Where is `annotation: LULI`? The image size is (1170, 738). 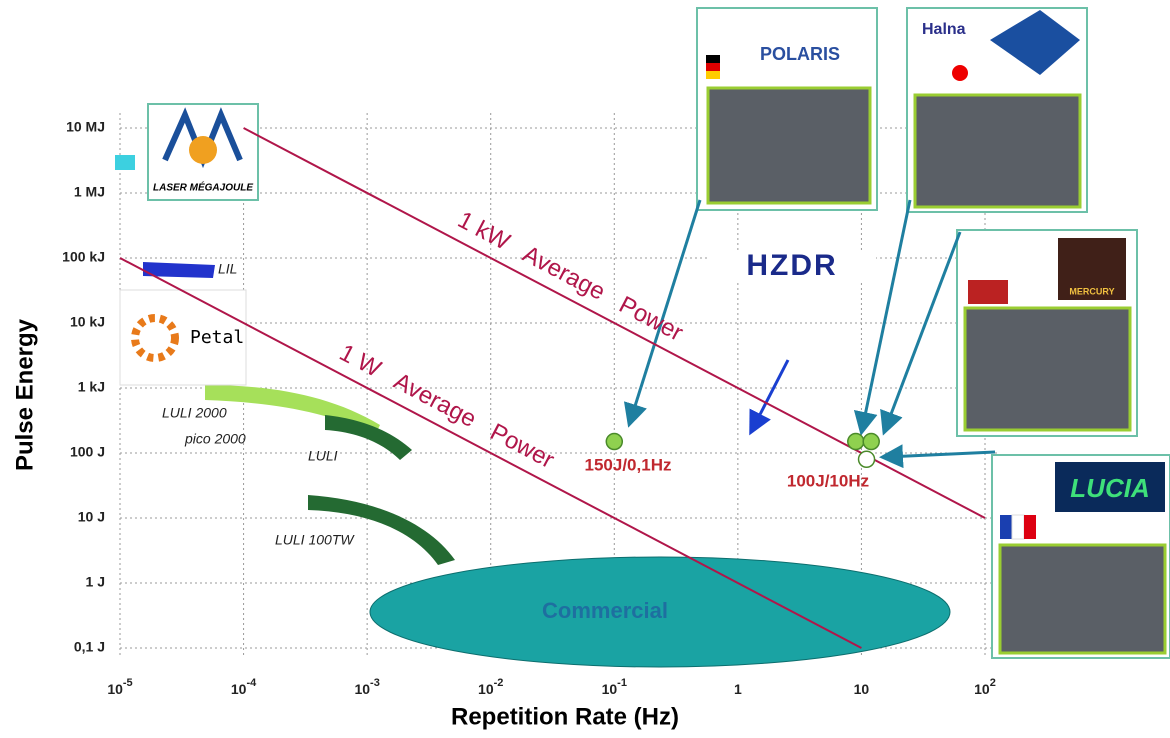
annotation: LULI is located at coordinates (323, 456).